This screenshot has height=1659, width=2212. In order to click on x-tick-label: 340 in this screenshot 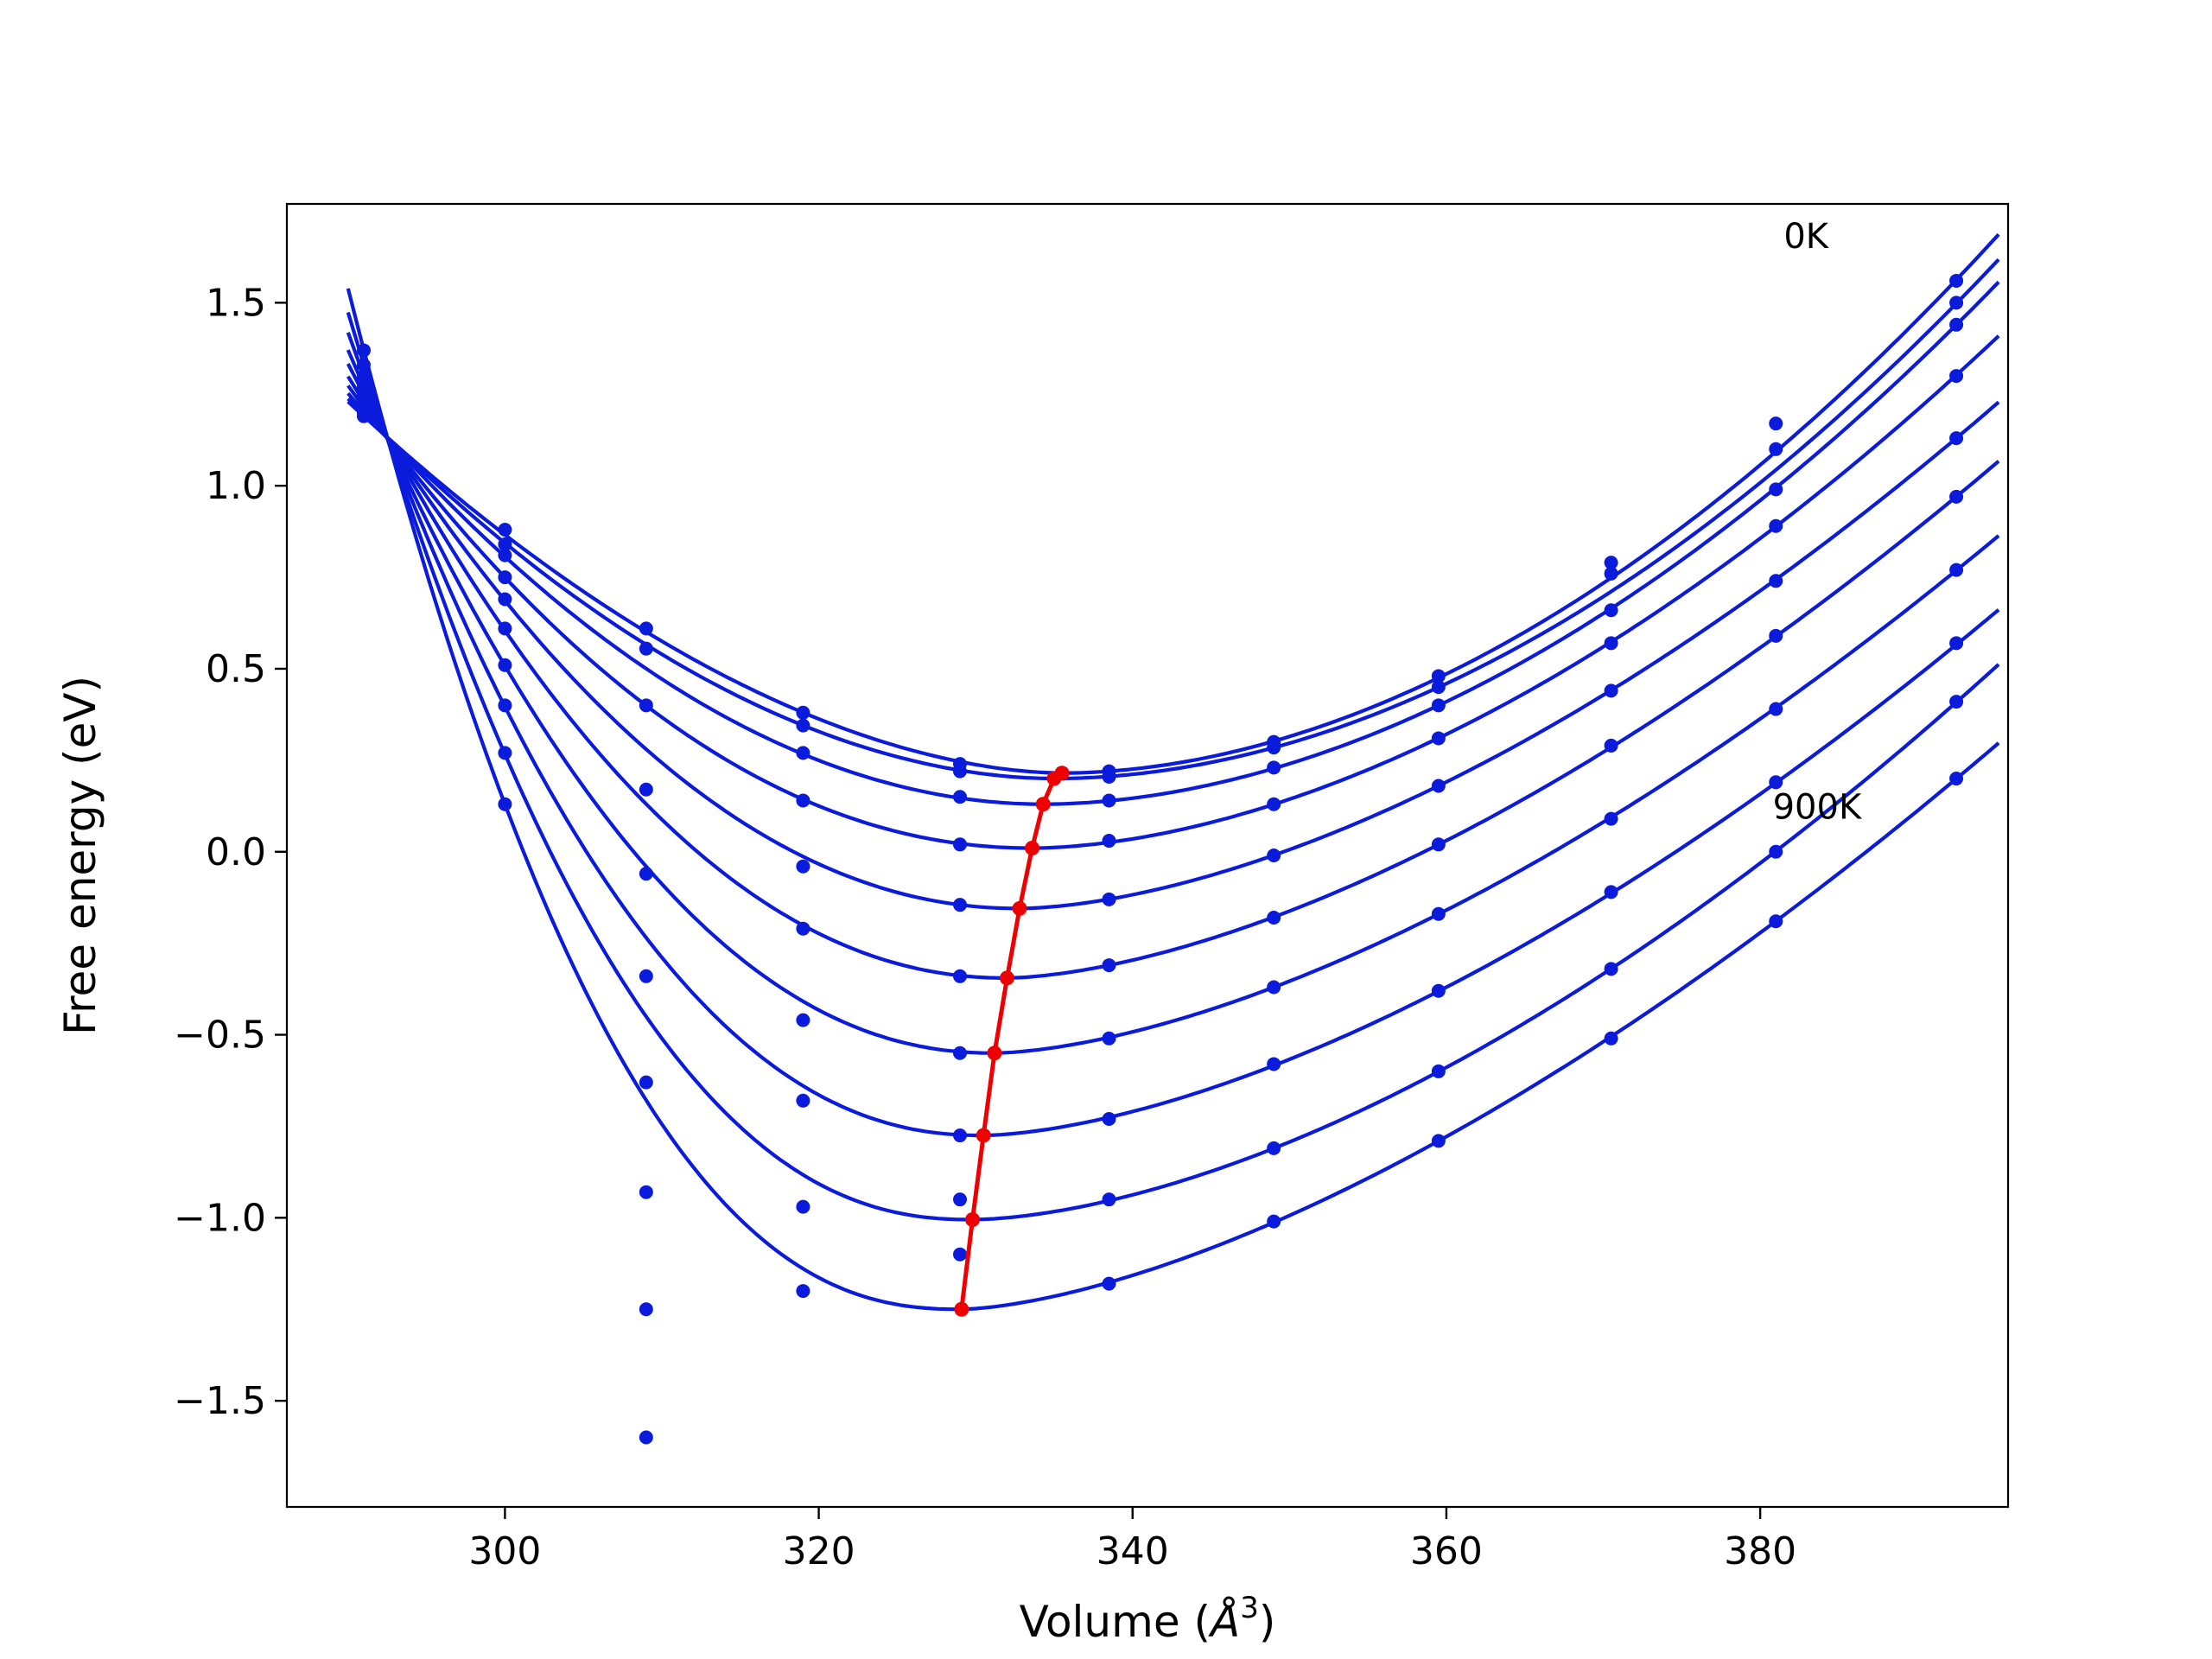, I will do `click(1132, 1551)`.